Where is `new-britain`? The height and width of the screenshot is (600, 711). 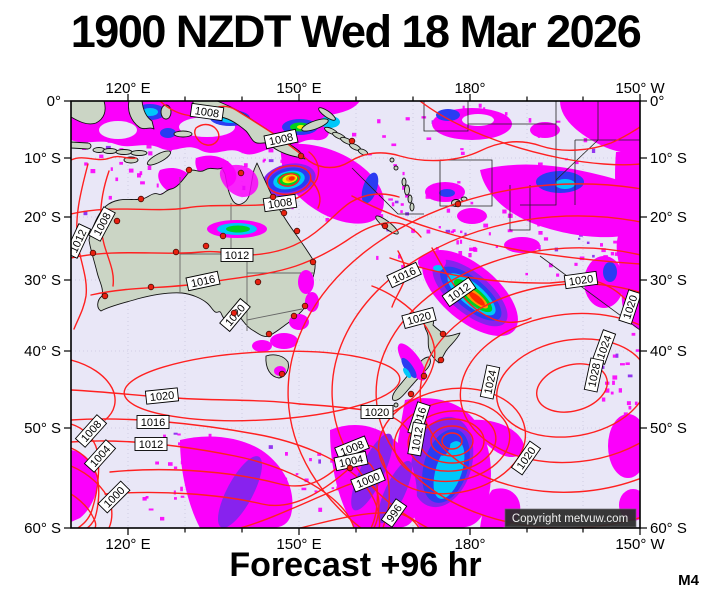 new-britain is located at coordinates (315, 125).